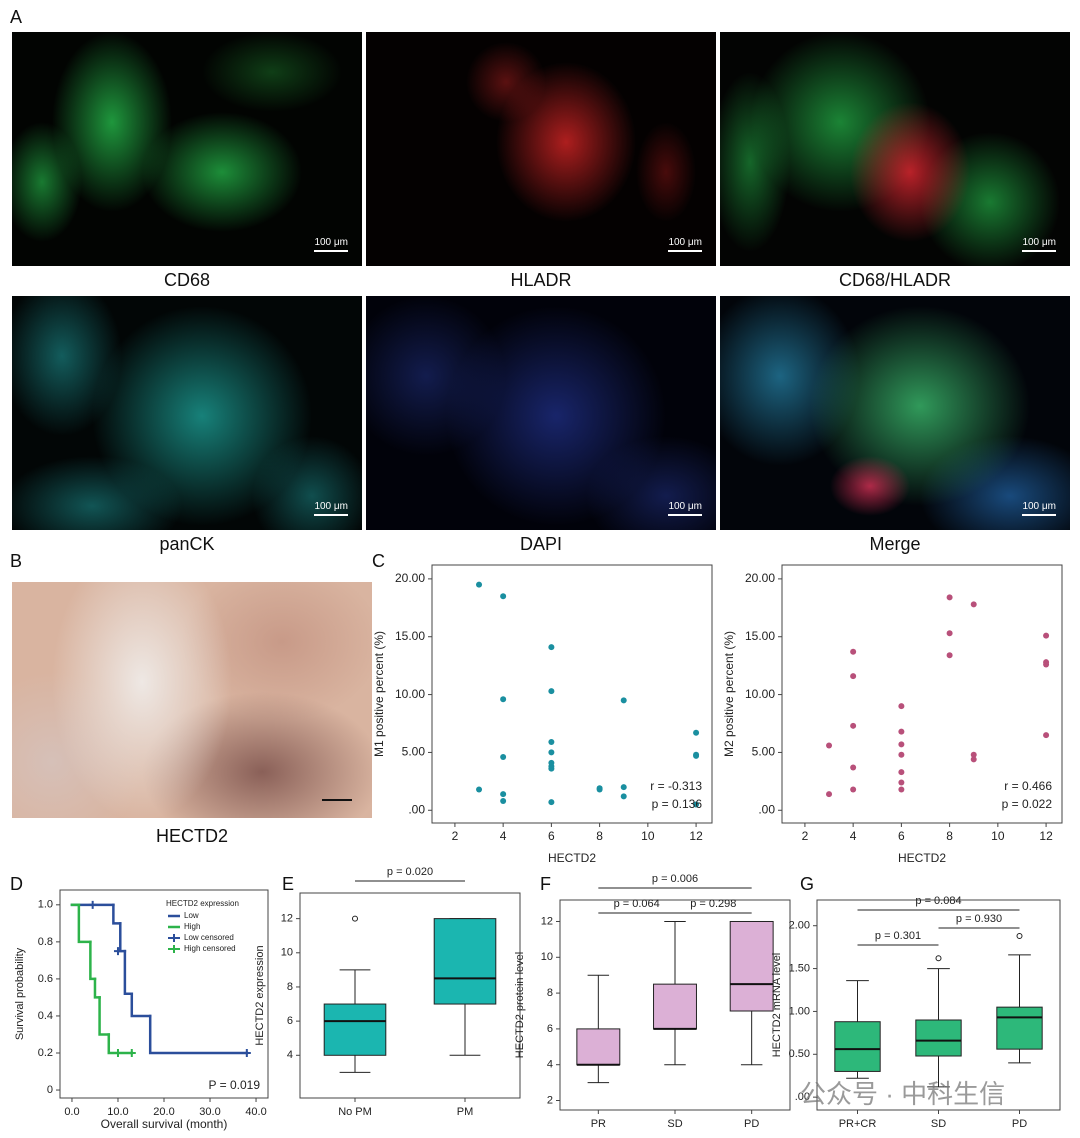  I want to click on x-tick-label: PR, so click(598, 1124).